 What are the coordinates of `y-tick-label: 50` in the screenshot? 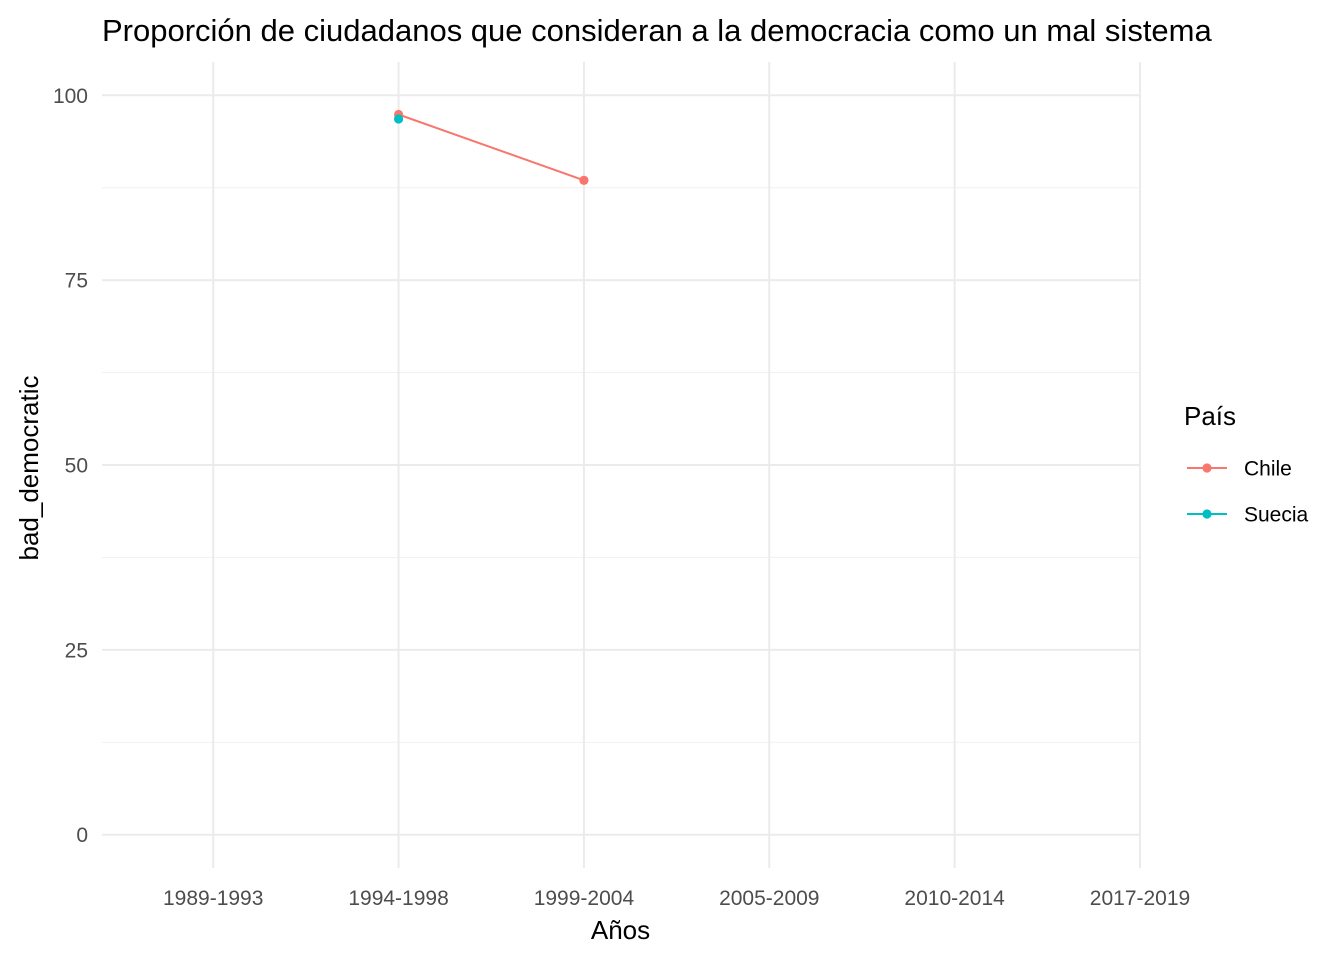 It's located at (76, 466).